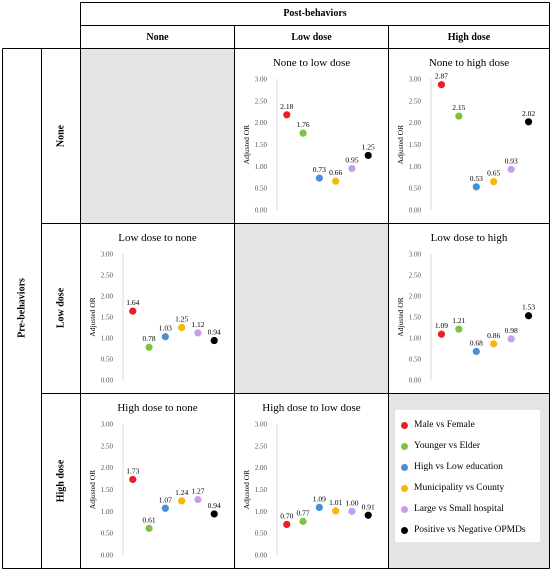 The height and width of the screenshot is (571, 550). I want to click on data-label: 0.61, so click(149, 519).